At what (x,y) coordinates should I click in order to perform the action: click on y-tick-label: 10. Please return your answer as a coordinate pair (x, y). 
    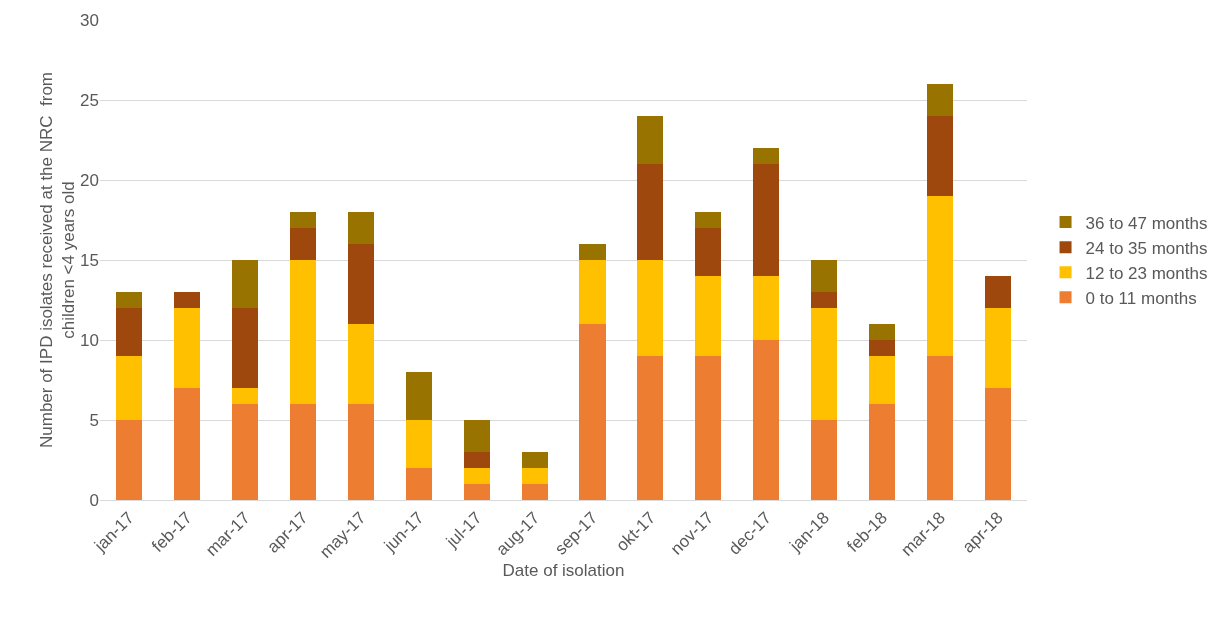
    Looking at the image, I should click on (89, 340).